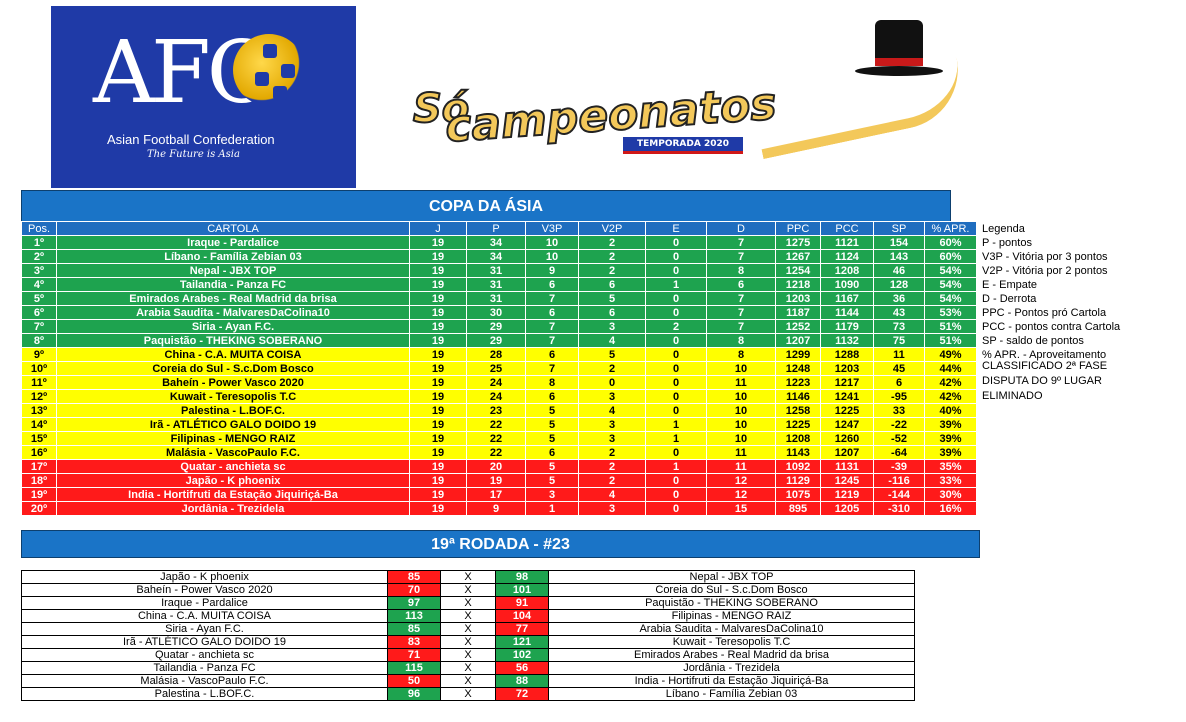 This screenshot has width=1186, height=722. Describe the element at coordinates (522, 577) in the screenshot. I see `away-score: 98` at that location.